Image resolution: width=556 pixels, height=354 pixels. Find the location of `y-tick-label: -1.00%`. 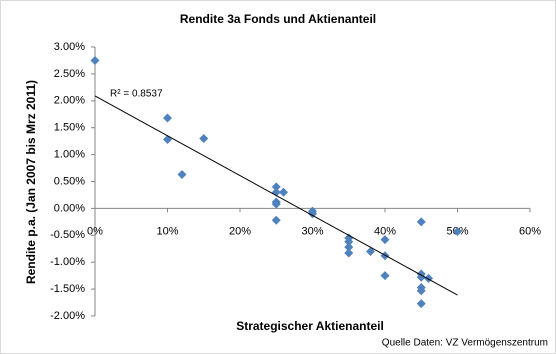

y-tick-label: -1.00% is located at coordinates (67, 262).